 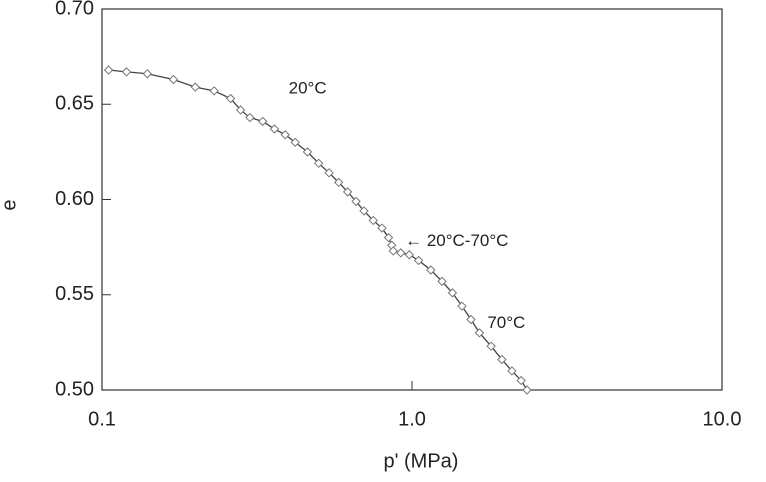 What do you see at coordinates (421, 461) in the screenshot?
I see `x-axis-label: p' (MPa)` at bounding box center [421, 461].